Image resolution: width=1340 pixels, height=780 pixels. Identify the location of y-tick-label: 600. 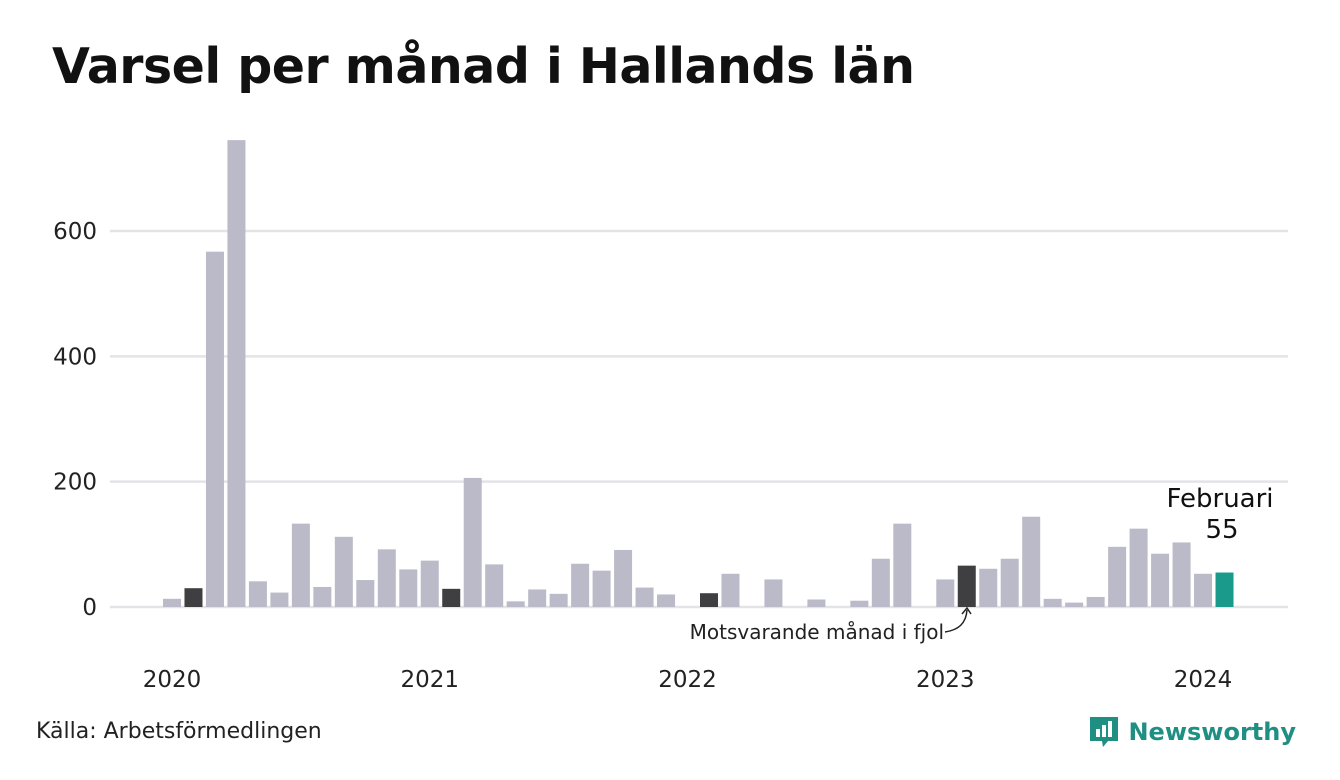
(75, 232).